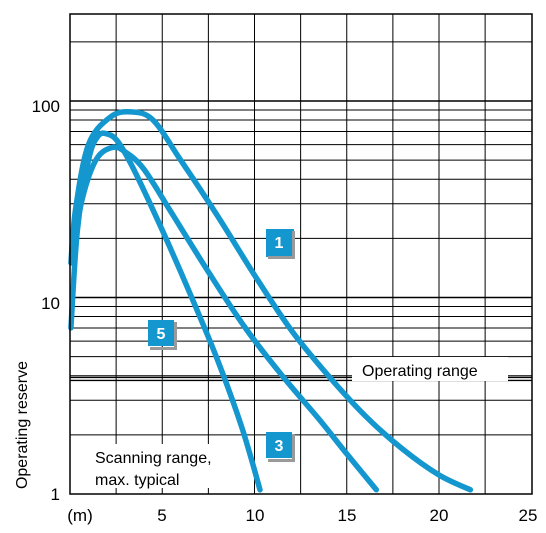 The width and height of the screenshot is (546, 533). Describe the element at coordinates (137, 480) in the screenshot. I see `scanning-range-label-line2: max. typical` at that location.